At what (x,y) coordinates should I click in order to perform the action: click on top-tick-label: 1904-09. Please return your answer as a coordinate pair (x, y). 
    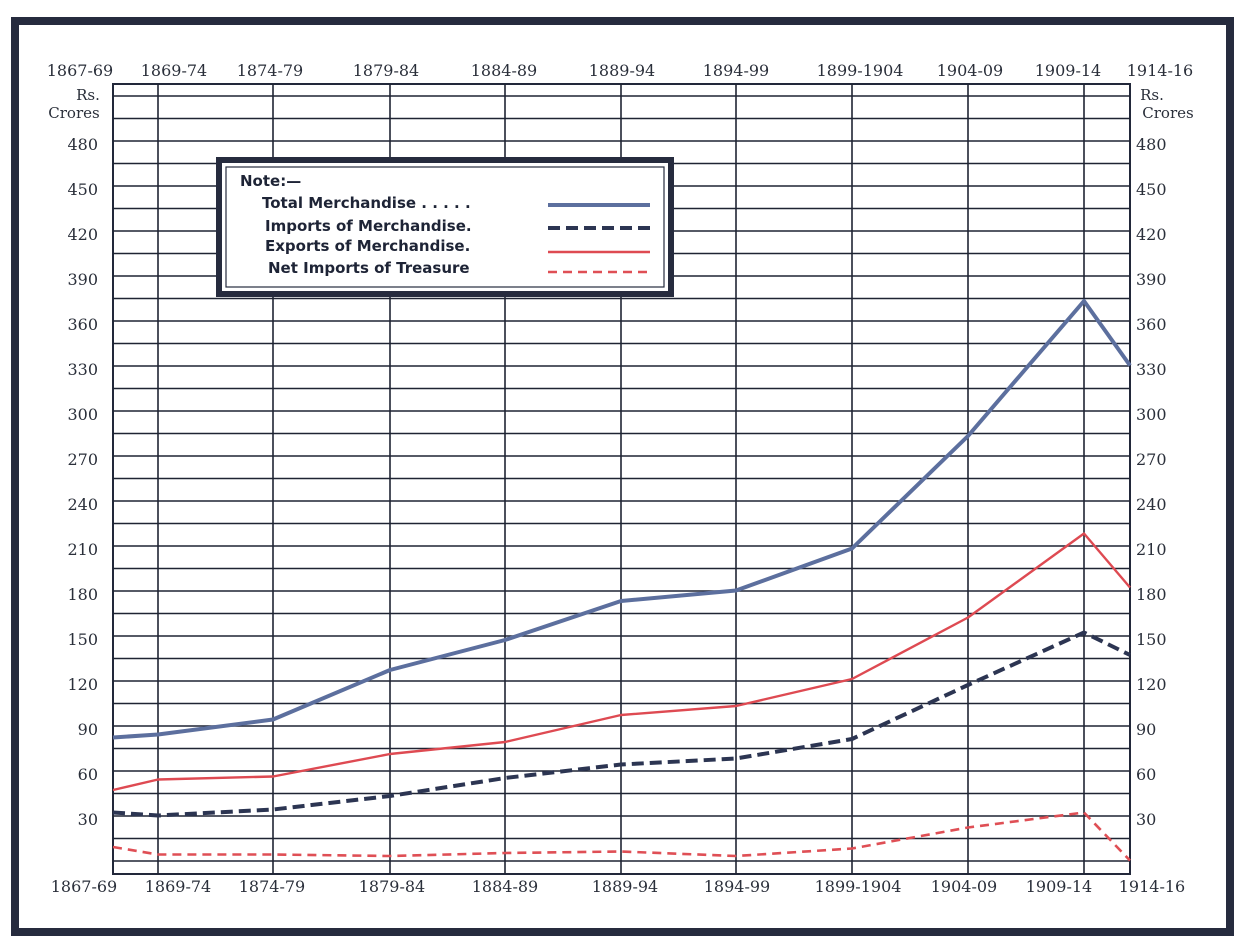
    Looking at the image, I should click on (970, 70).